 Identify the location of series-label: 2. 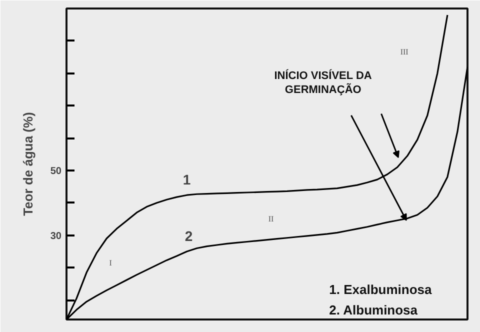
(188, 236).